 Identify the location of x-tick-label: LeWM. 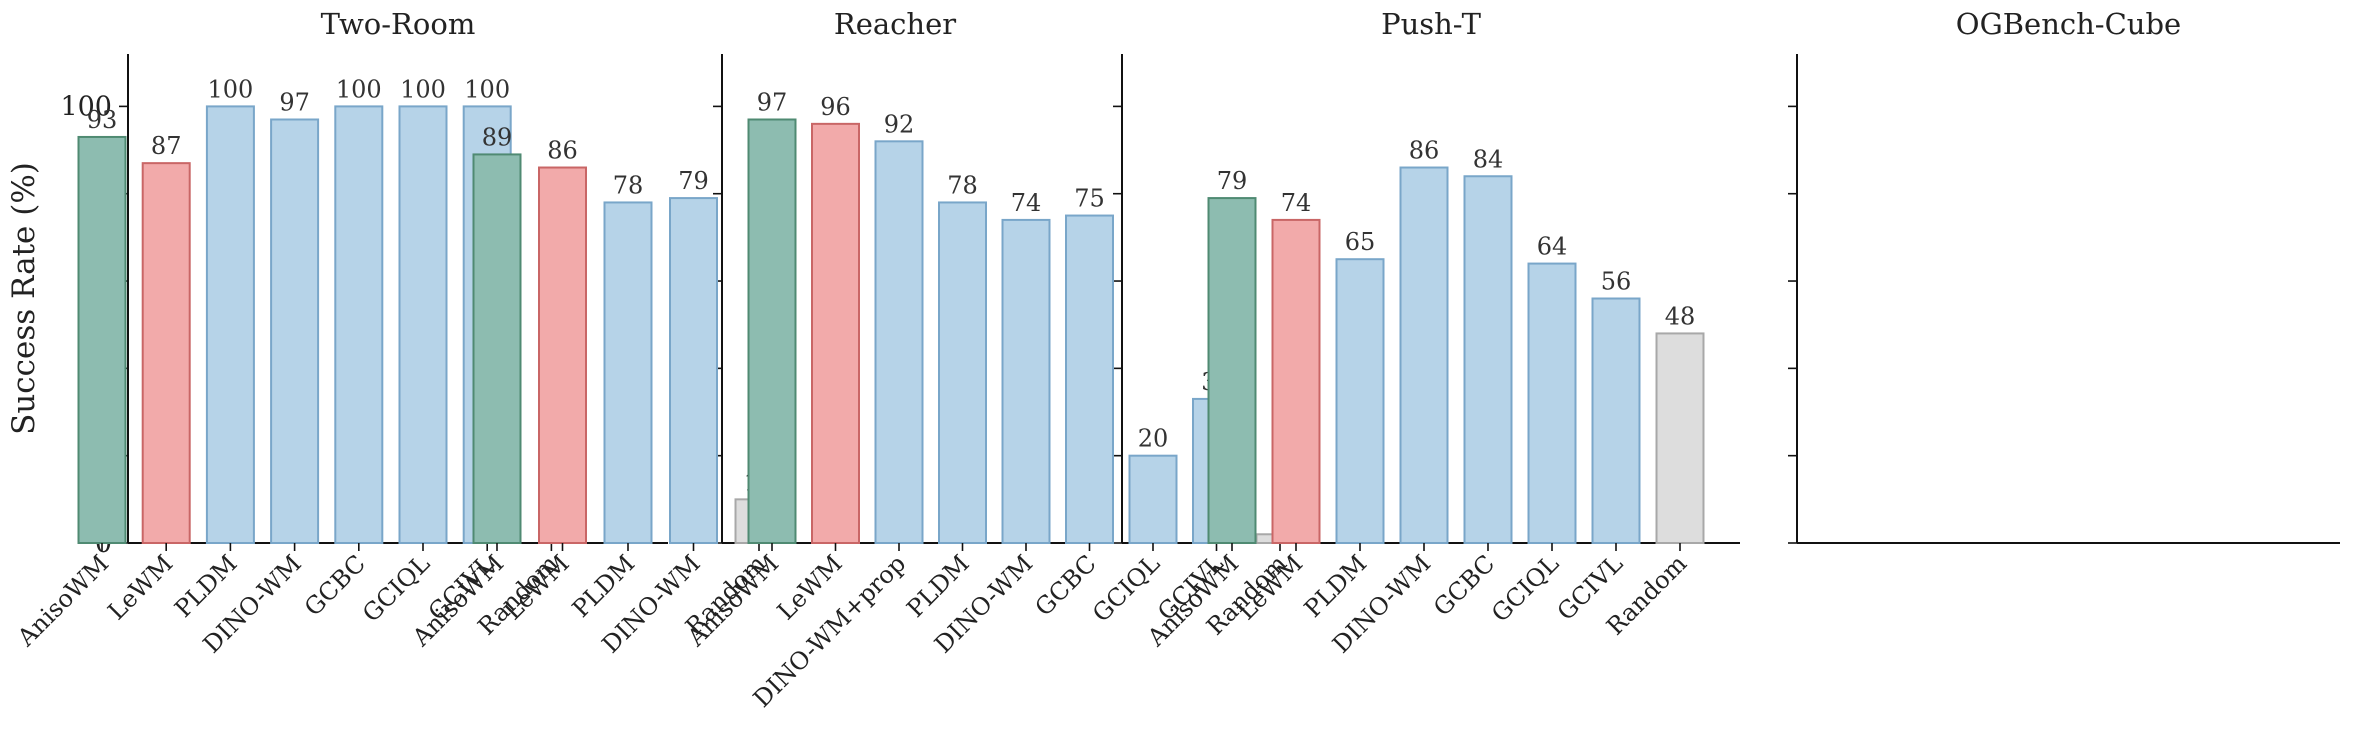
(141, 587).